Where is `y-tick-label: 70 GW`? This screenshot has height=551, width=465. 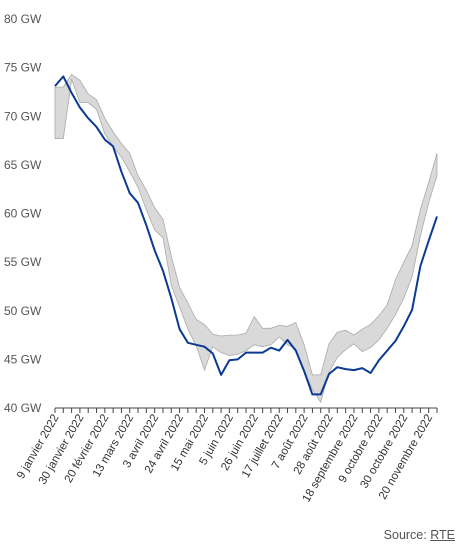
y-tick-label: 70 GW is located at coordinates (23, 116).